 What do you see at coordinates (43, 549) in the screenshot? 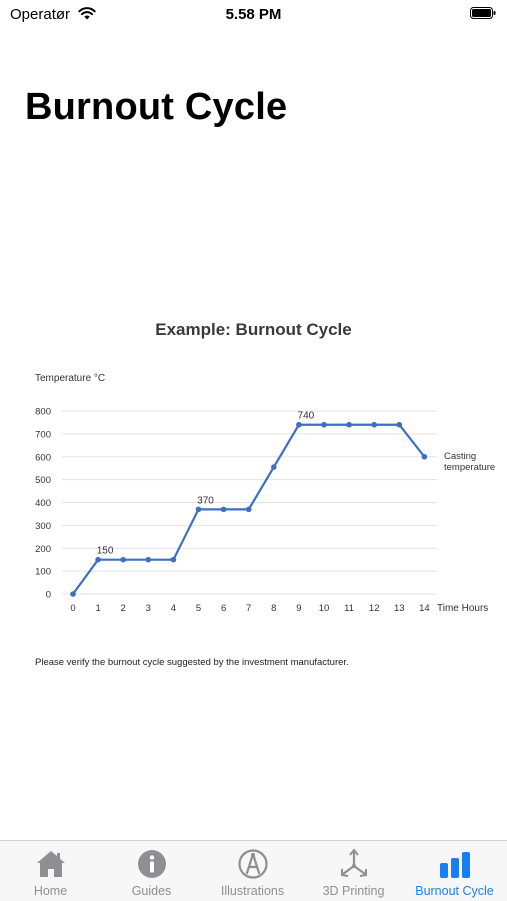
I see `y-tick-label: 200` at bounding box center [43, 549].